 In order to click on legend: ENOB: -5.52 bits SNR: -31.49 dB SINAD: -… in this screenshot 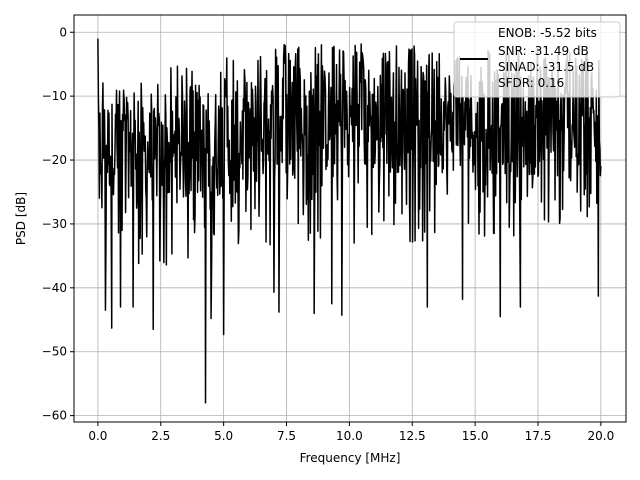, I will do `click(537, 59)`.